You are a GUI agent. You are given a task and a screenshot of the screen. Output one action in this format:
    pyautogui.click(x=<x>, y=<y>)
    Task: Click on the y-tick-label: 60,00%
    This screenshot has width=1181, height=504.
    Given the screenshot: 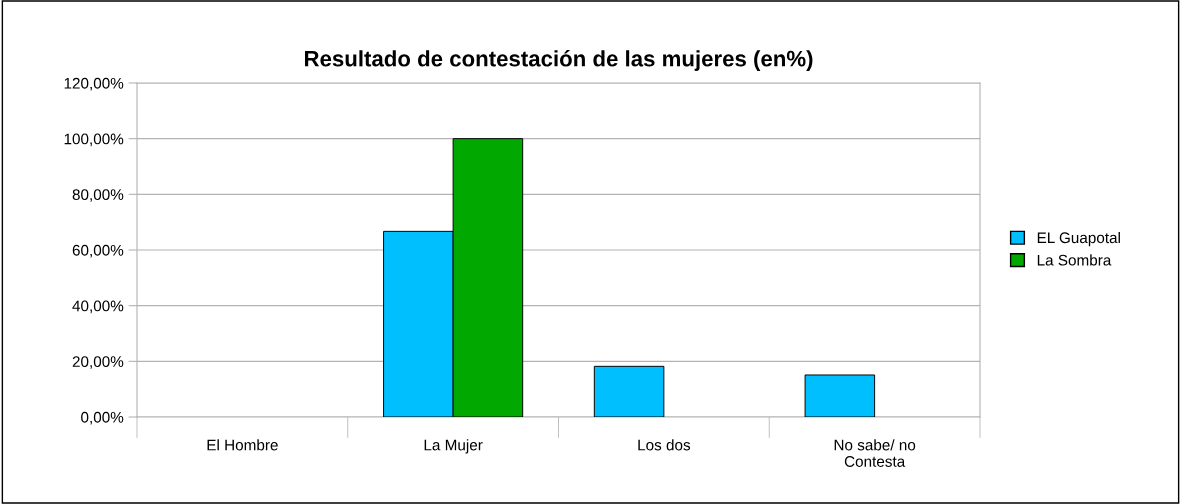 What is the action you would take?
    pyautogui.click(x=98, y=251)
    